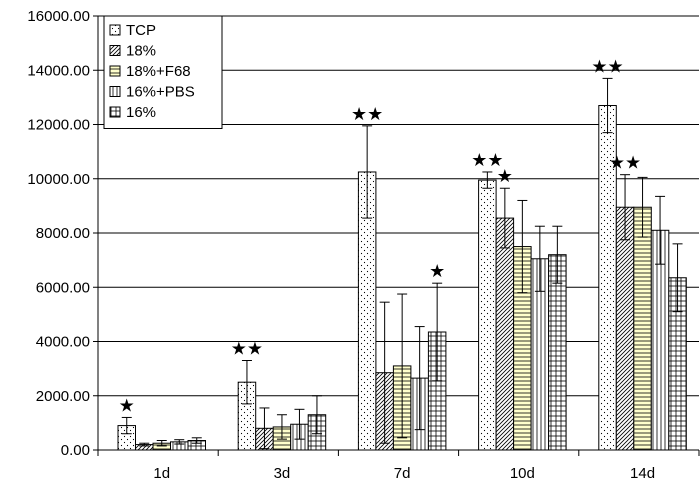 This screenshot has width=700, height=486. Describe the element at coordinates (63, 396) in the screenshot. I see `y-tick-label: 2000.00` at that location.